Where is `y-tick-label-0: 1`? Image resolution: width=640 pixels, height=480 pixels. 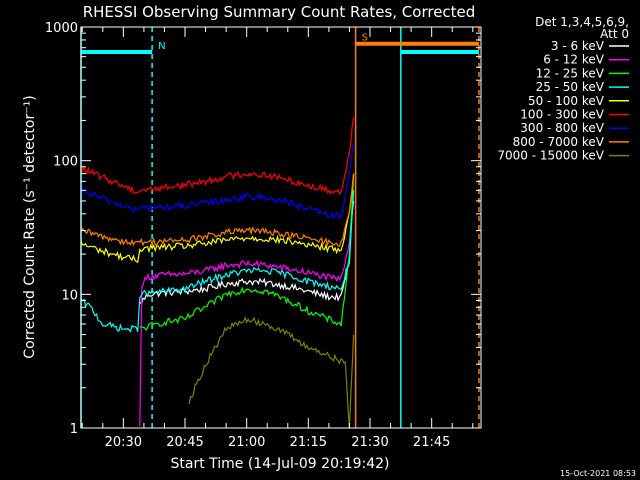
y-tick-label-0: 1 is located at coordinates (74, 429).